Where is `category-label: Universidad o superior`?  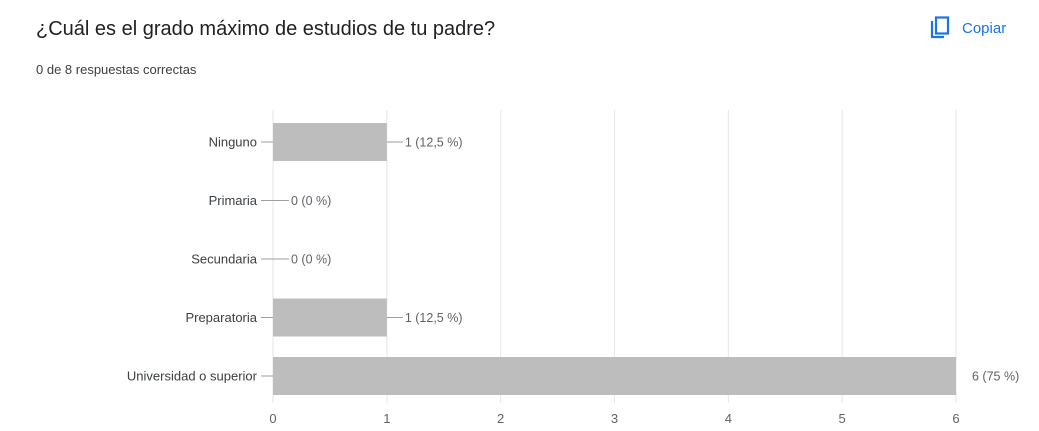 category-label: Universidad o superior is located at coordinates (192, 376).